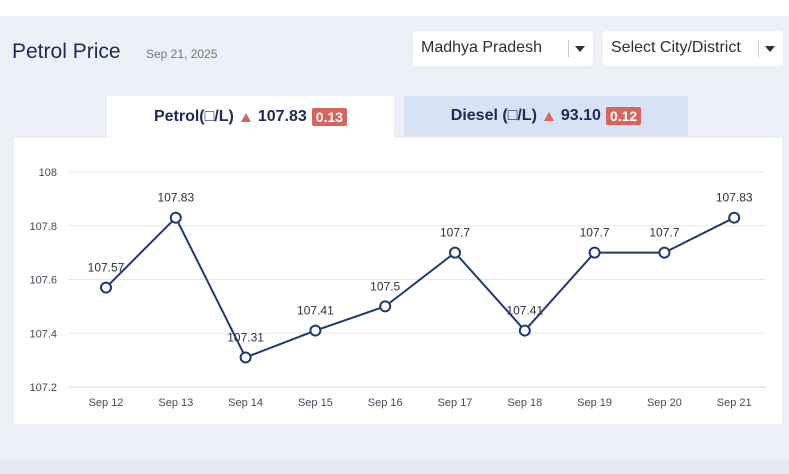  What do you see at coordinates (623, 116) in the screenshot?
I see `tab-diesel-change-badge: 0.12` at bounding box center [623, 116].